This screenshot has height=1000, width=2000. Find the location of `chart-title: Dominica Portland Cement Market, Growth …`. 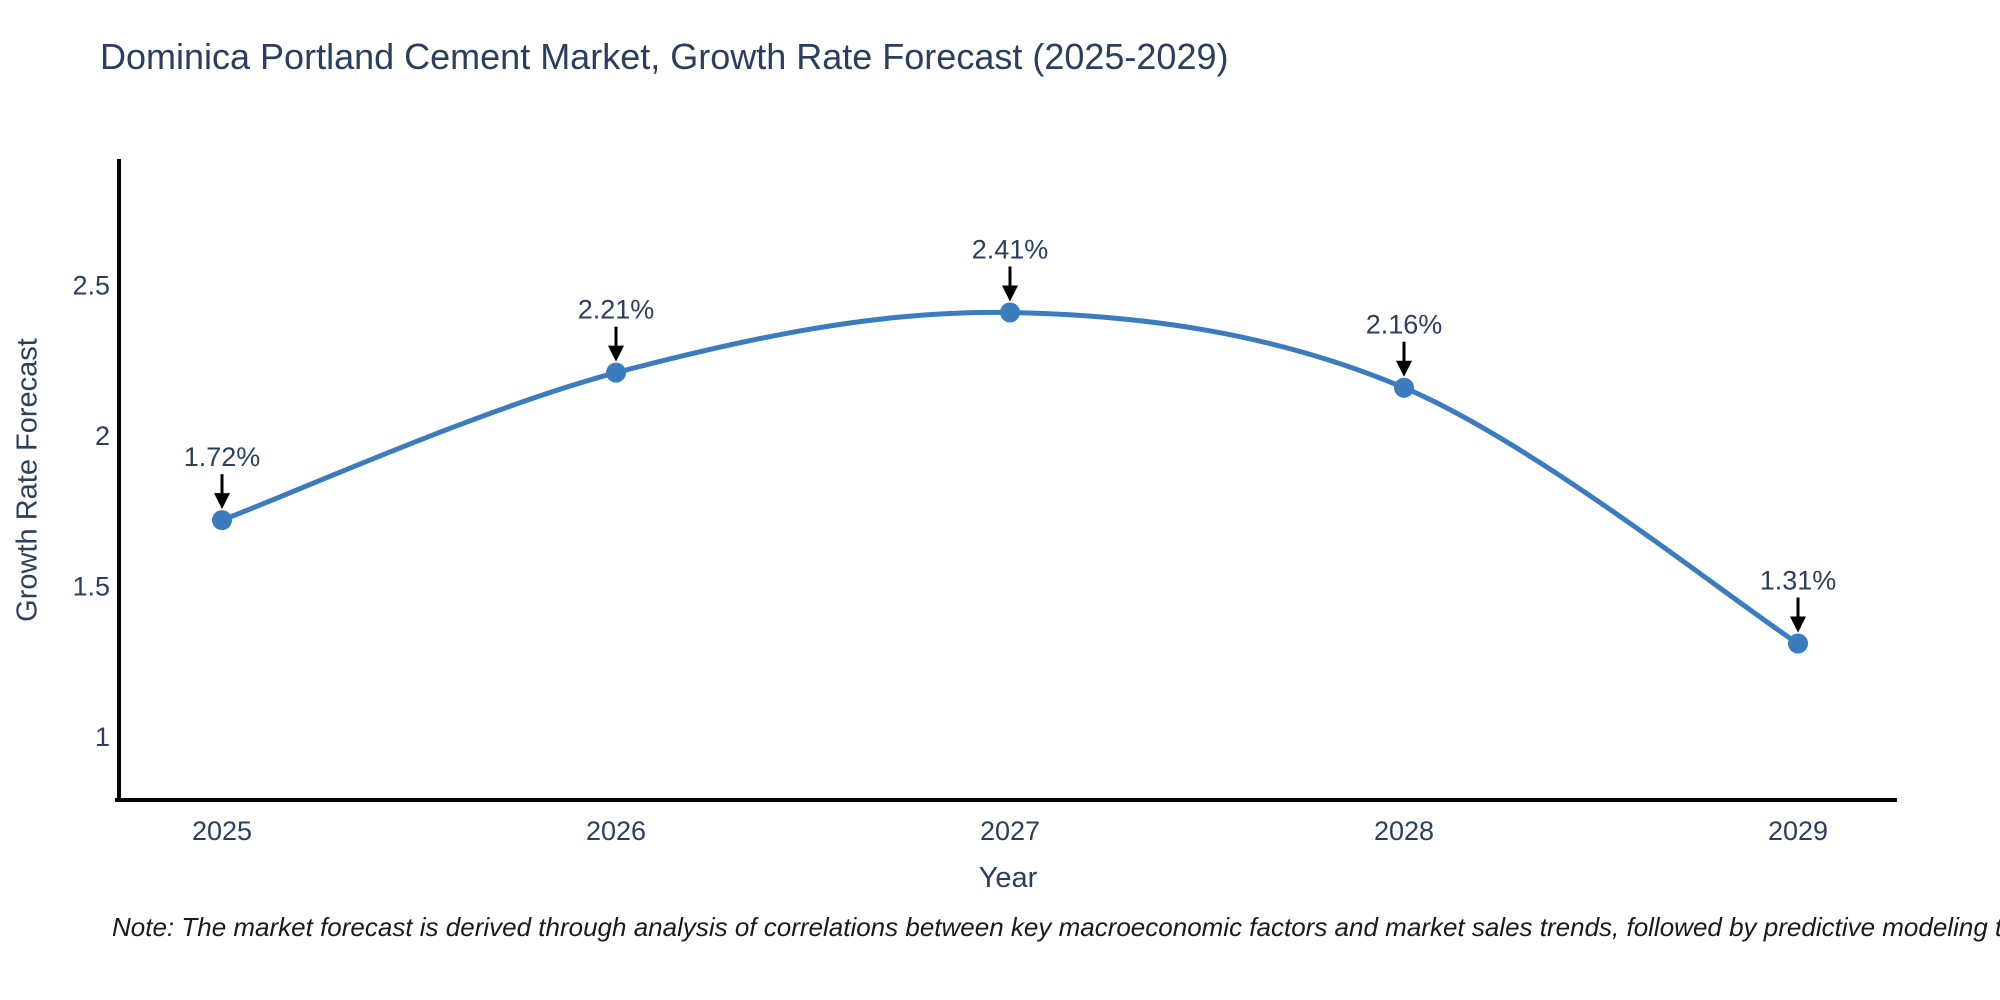

chart-title: Dominica Portland Cement Market, Growth … is located at coordinates (664, 56).